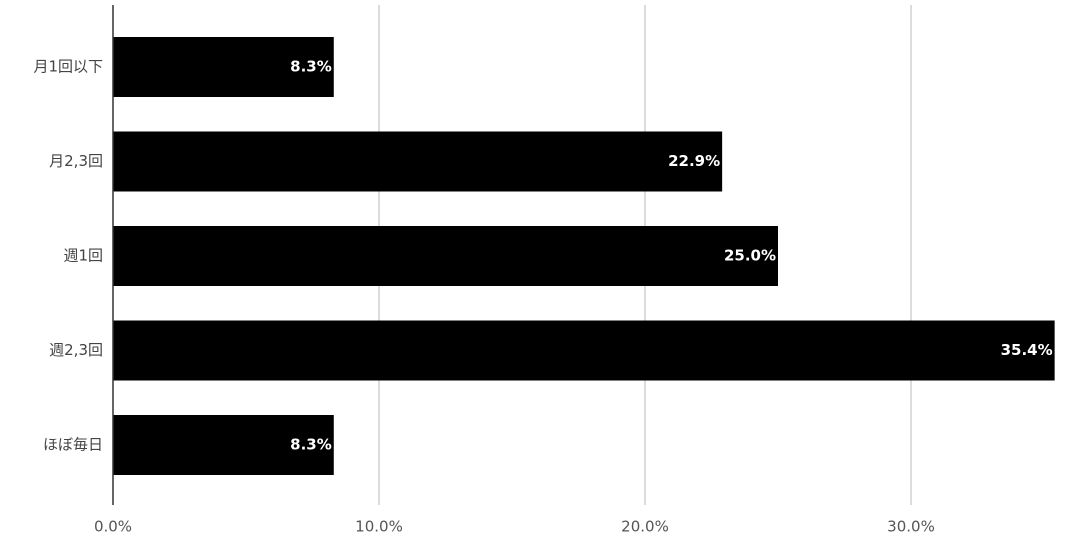 This screenshot has width=1084, height=548. I want to click on x-tick-label: 20.0%, so click(645, 527).